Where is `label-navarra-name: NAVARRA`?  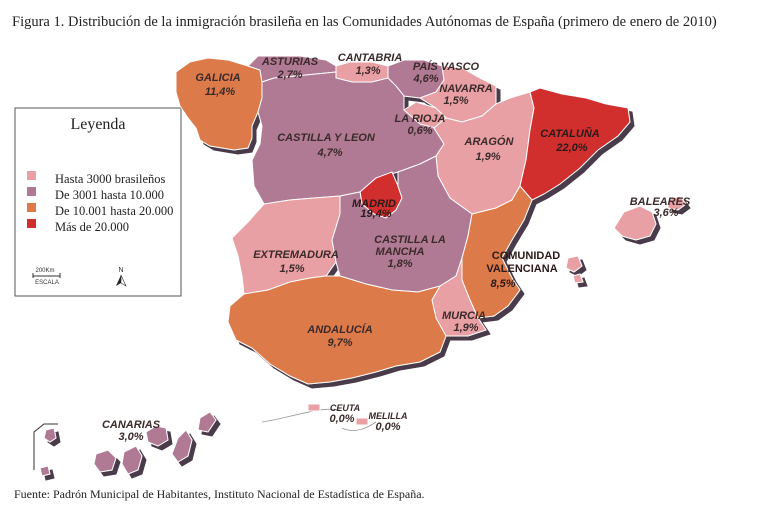 label-navarra-name: NAVARRA is located at coordinates (465, 89).